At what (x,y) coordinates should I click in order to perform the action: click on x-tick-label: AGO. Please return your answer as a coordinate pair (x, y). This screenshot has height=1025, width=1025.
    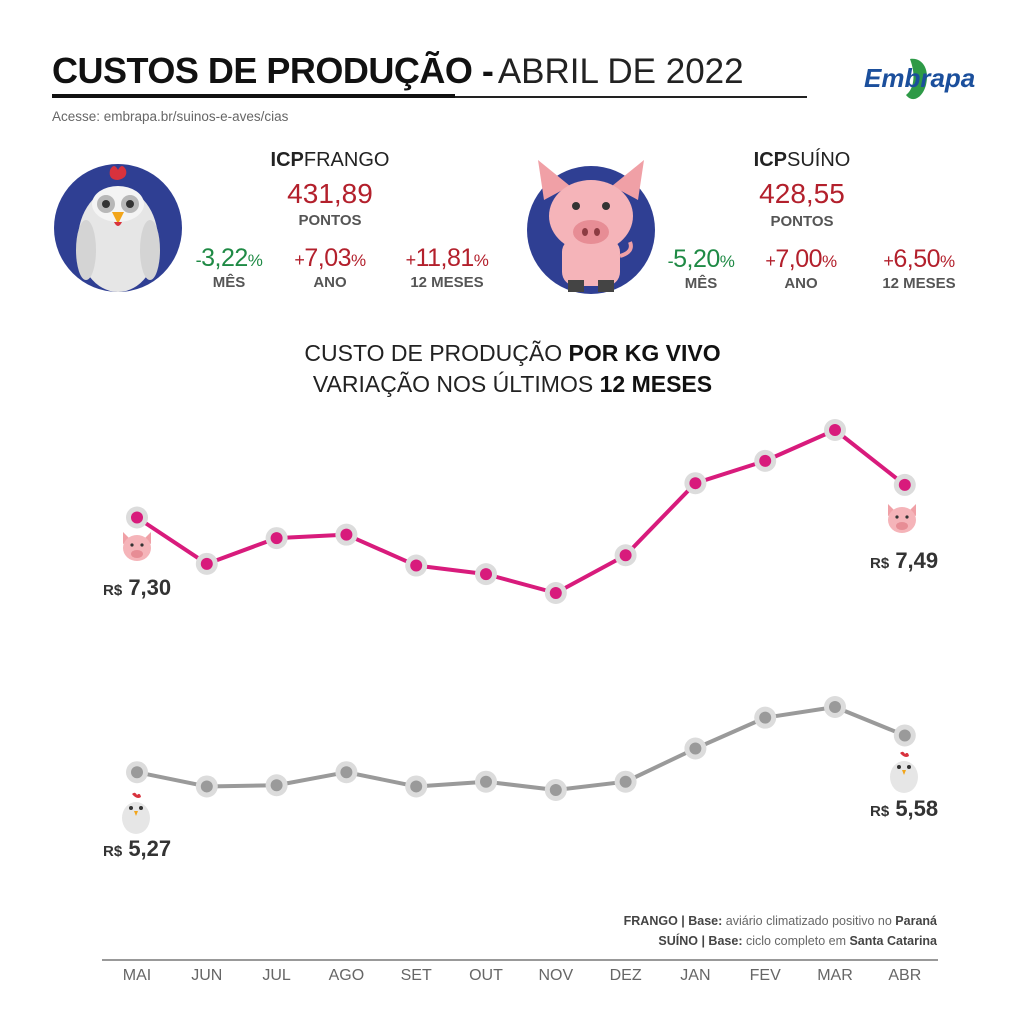
    Looking at the image, I should click on (347, 975).